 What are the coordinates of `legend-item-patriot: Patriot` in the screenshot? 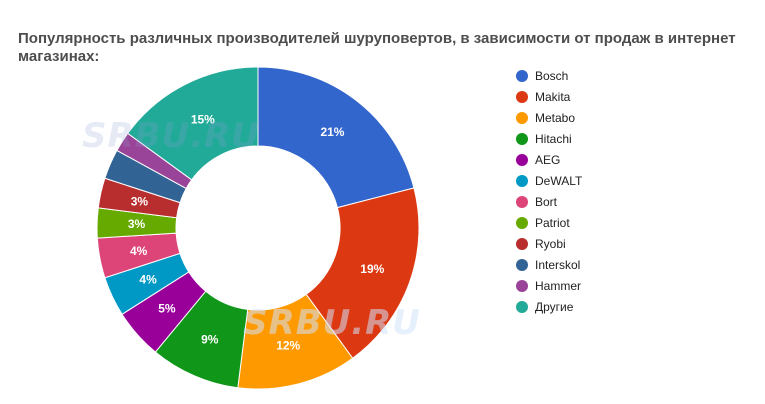 It's located at (549, 222).